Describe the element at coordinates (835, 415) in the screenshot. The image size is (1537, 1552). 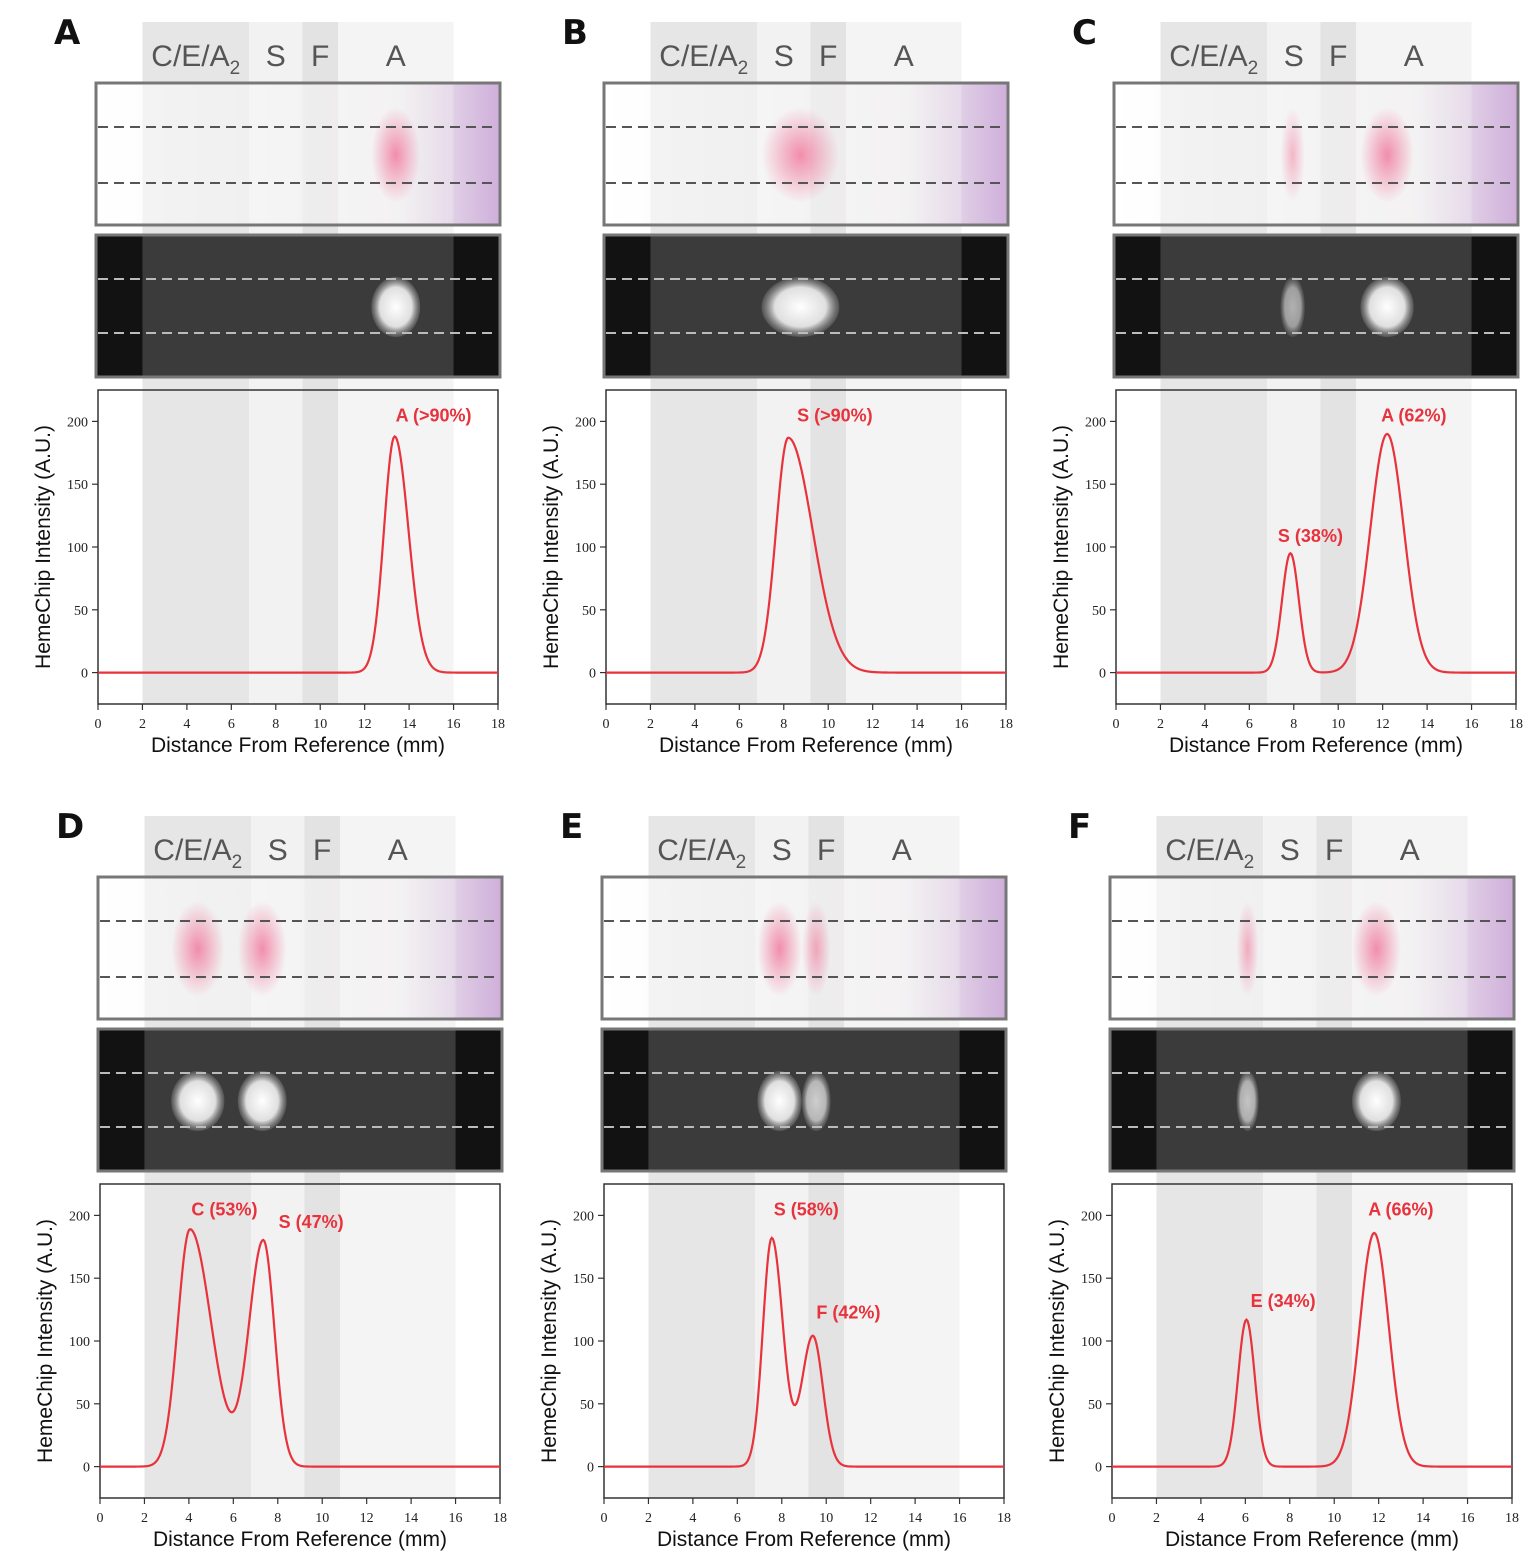
I see `peak-label: S (>90%)` at that location.